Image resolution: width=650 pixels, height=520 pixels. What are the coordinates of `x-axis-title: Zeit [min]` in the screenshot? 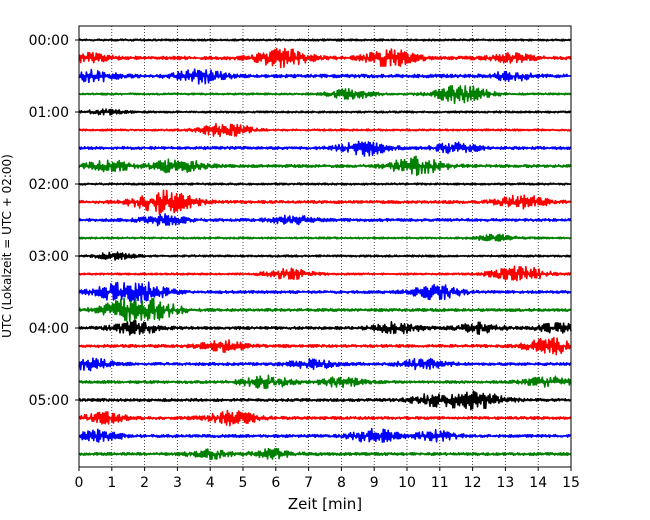 It's located at (325, 504).